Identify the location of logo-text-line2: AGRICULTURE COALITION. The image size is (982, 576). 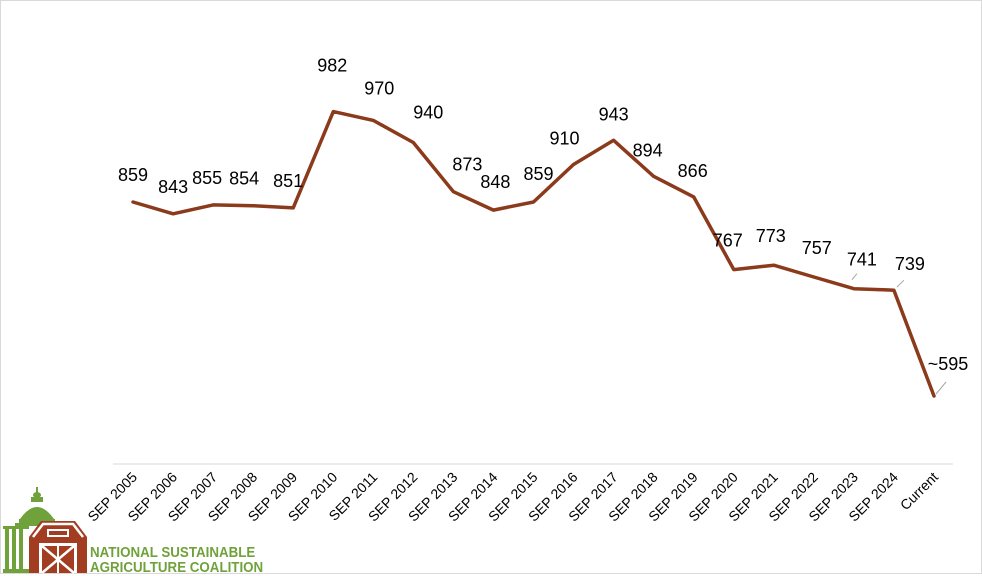
(177, 568).